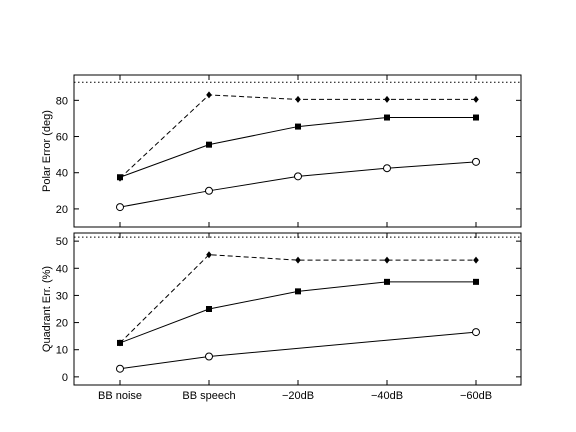 This screenshot has height=432, width=576. Describe the element at coordinates (47, 309) in the screenshot. I see `panel-2-ylabel: Quadrant Err. (%)` at that location.